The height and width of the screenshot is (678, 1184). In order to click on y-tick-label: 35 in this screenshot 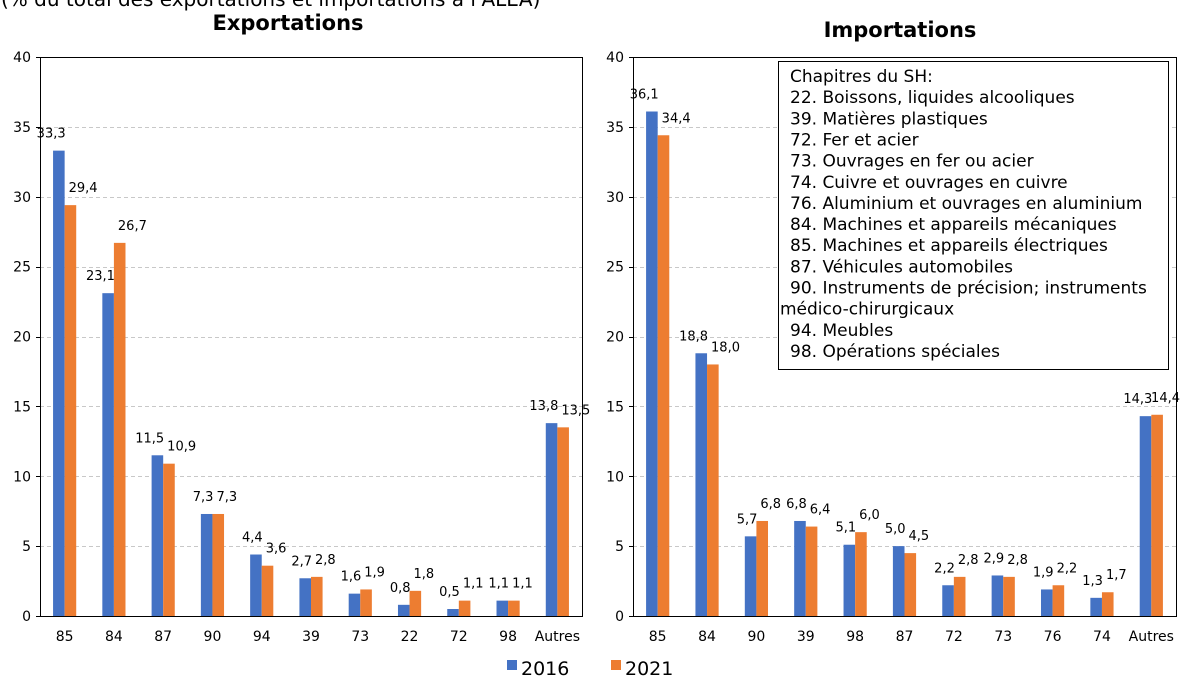, I will do `click(22, 128)`.